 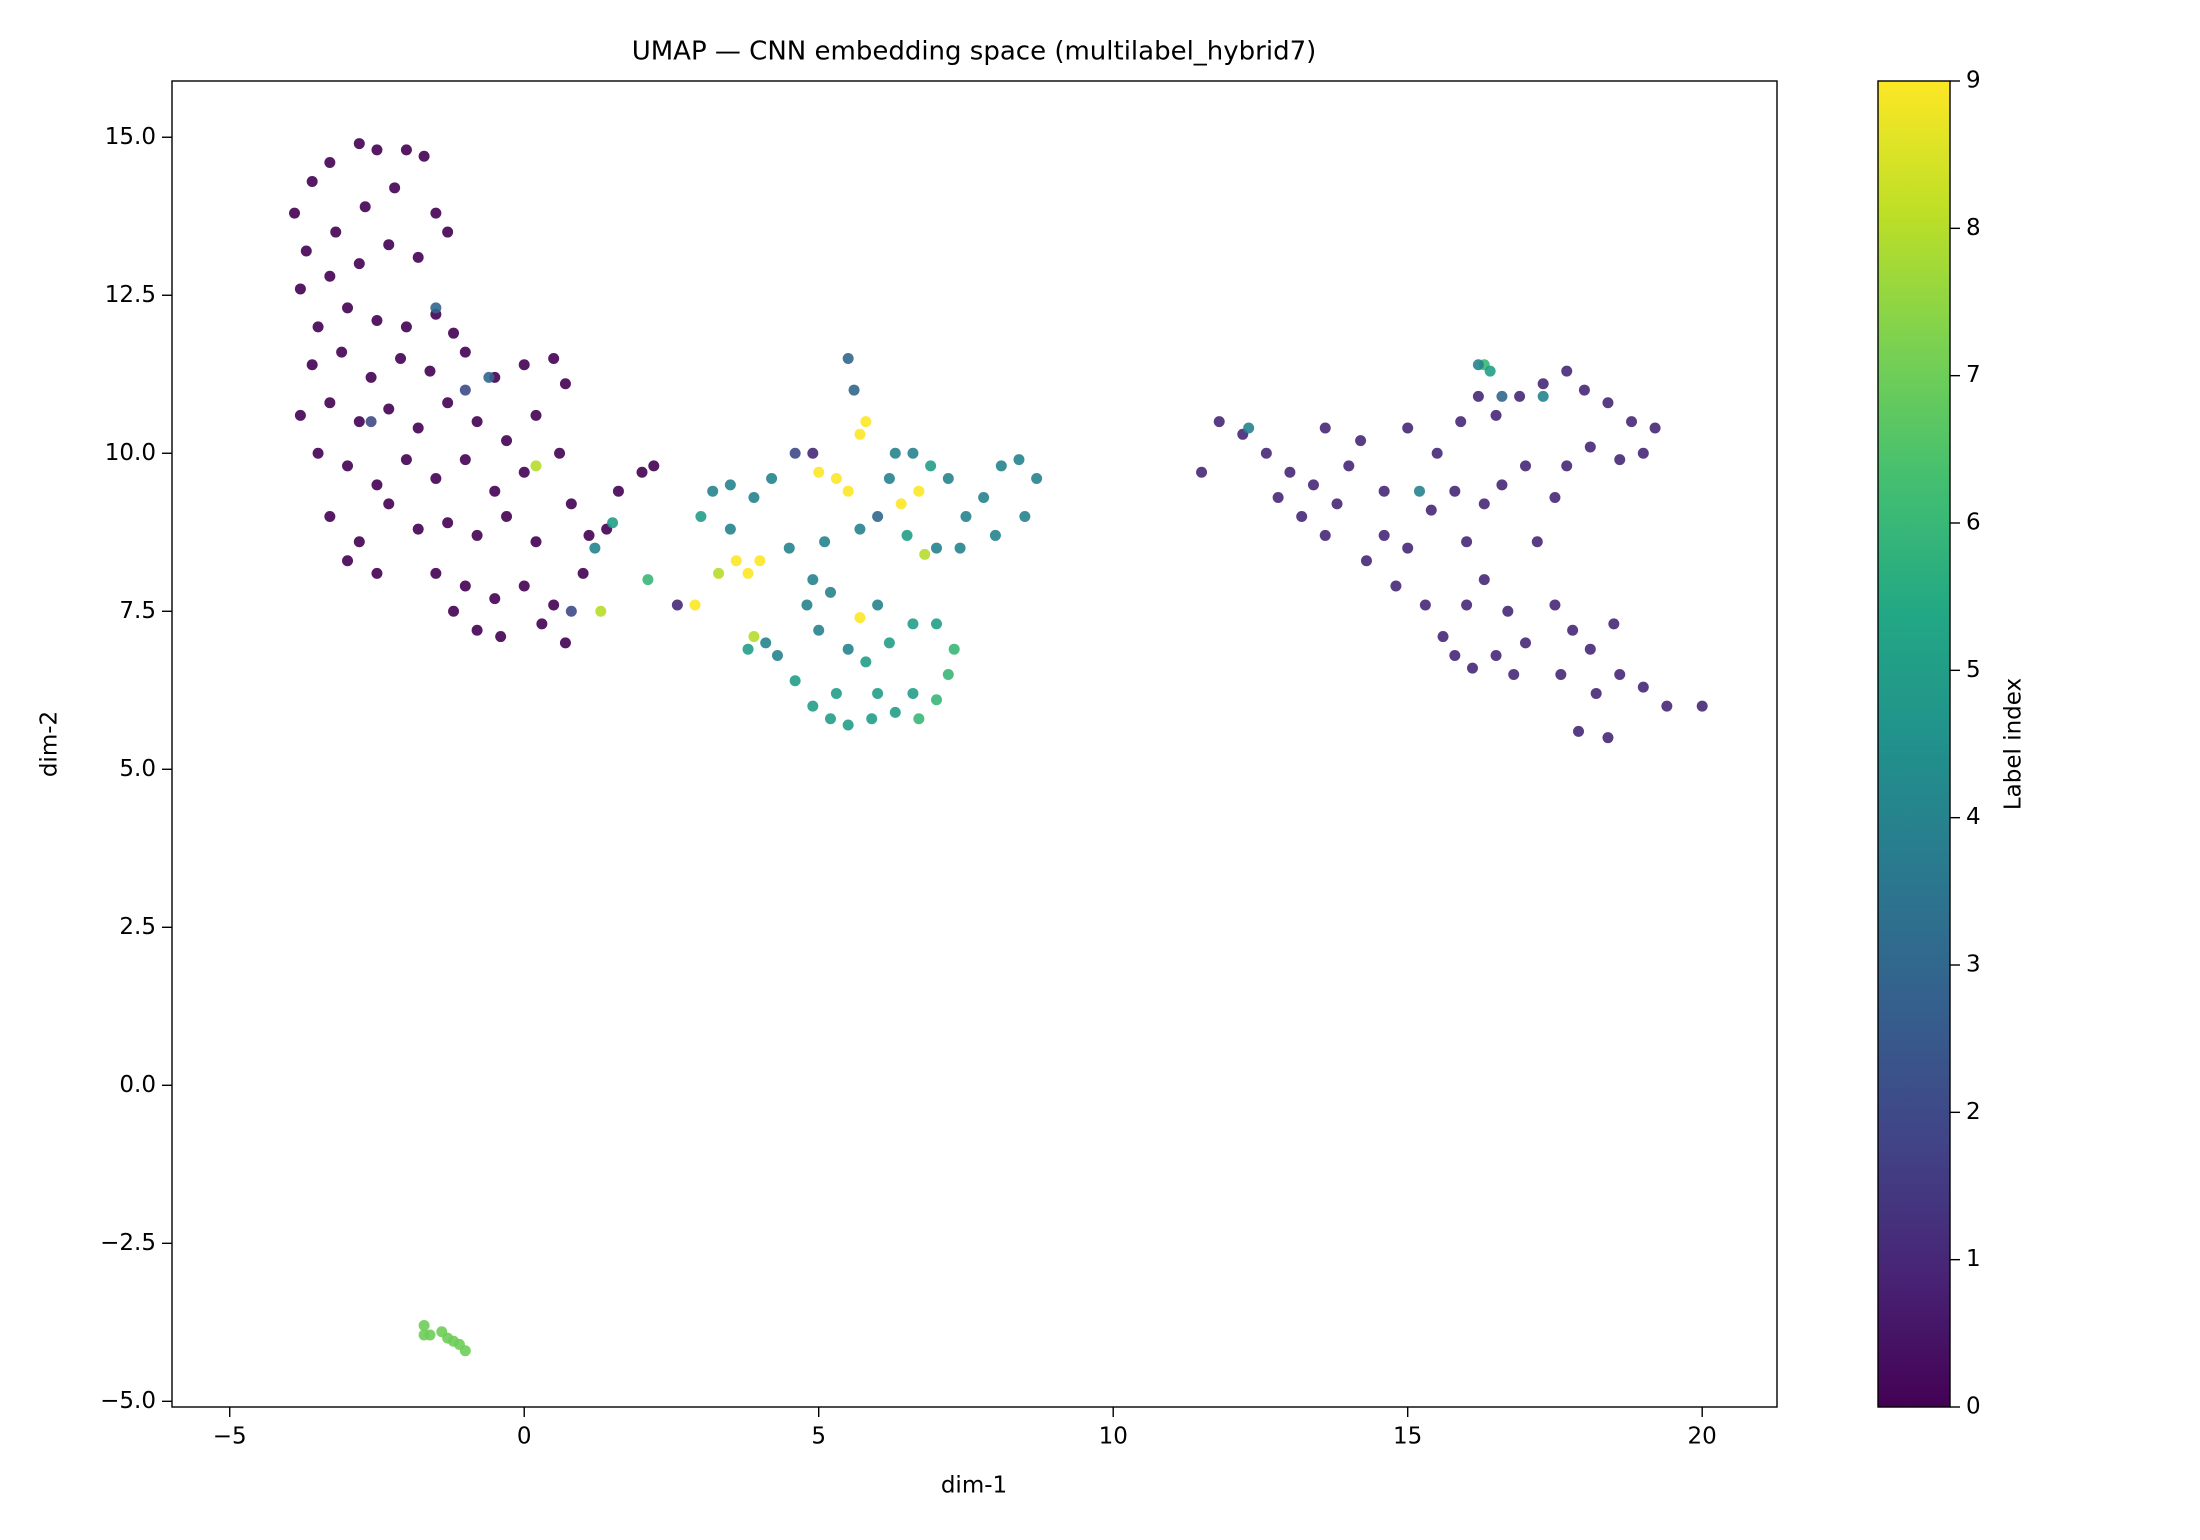 I want to click on x-tick-label: 5, so click(x=818, y=1437).